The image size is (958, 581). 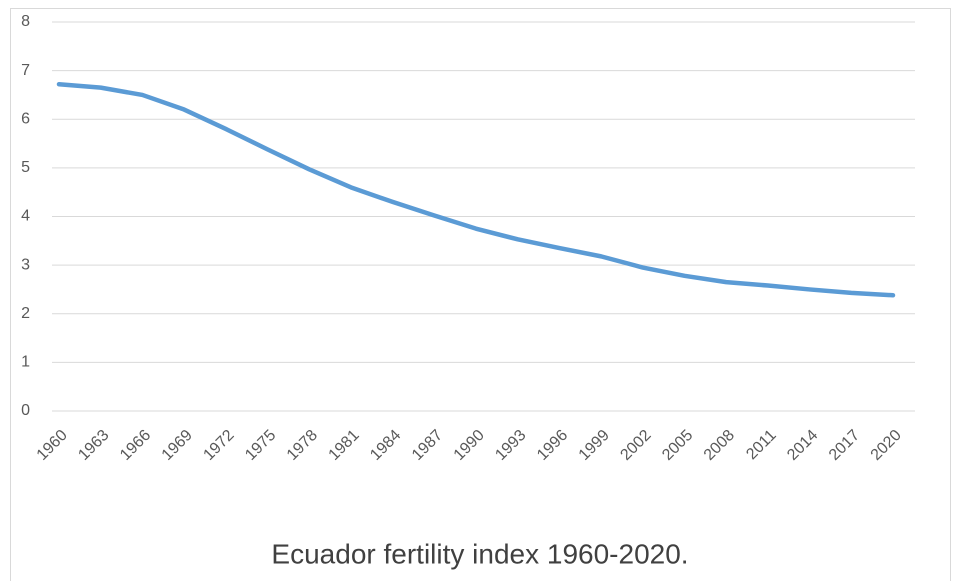 I want to click on x-tick-label: 1990, so click(x=469, y=445).